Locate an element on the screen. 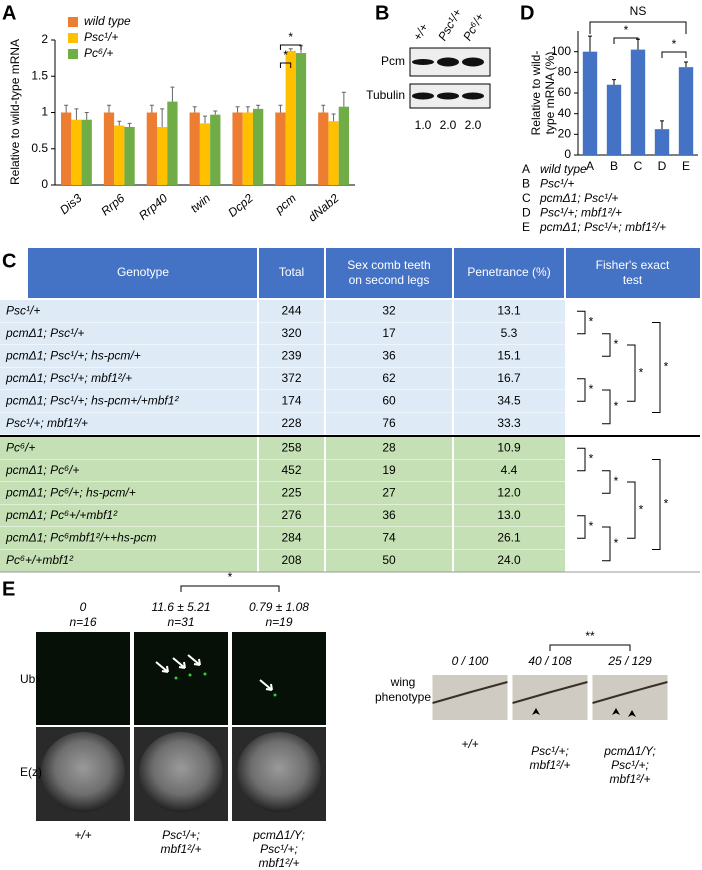 The image size is (702, 870). significance: * is located at coordinates (230, 577).